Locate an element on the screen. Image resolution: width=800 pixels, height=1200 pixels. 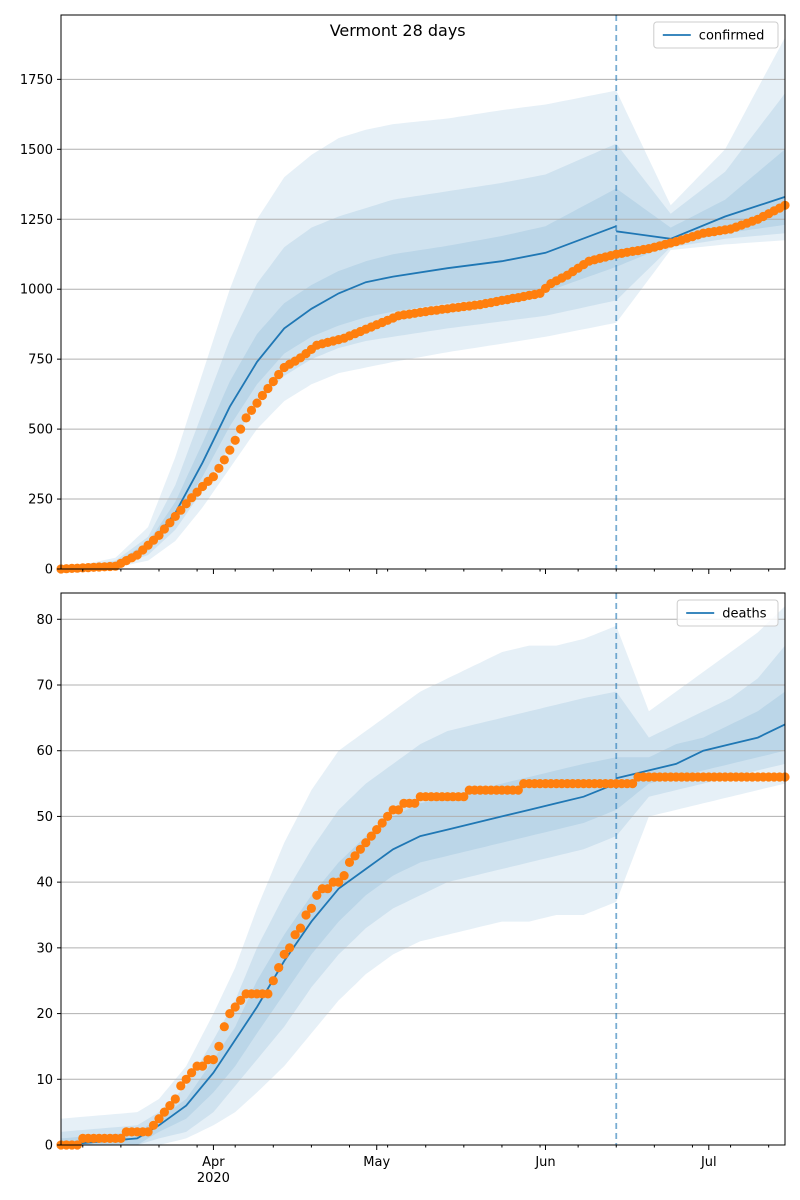
y-tick-label: 60 is located at coordinates (44, 751).